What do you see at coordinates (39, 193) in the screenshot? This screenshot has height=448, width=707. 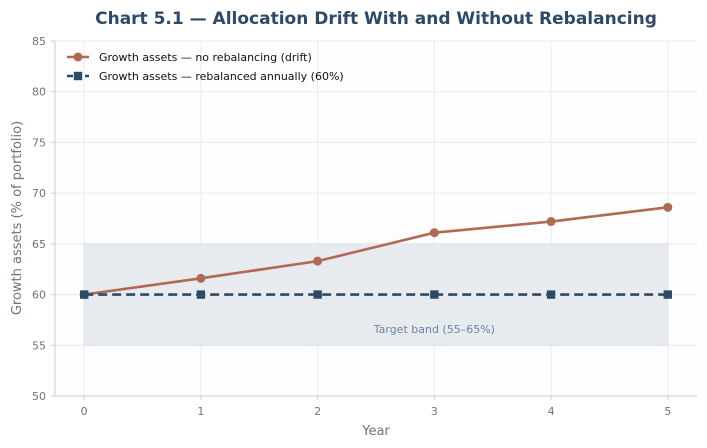 I see `y-tick-label: 70` at bounding box center [39, 193].